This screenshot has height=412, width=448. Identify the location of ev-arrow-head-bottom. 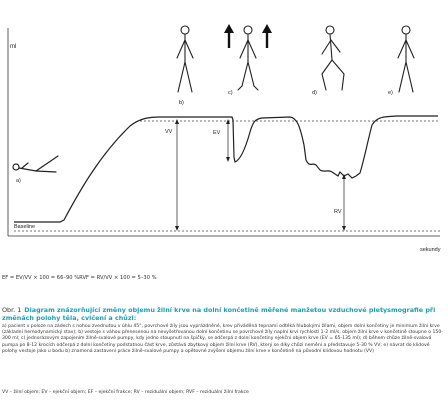
(228, 159).